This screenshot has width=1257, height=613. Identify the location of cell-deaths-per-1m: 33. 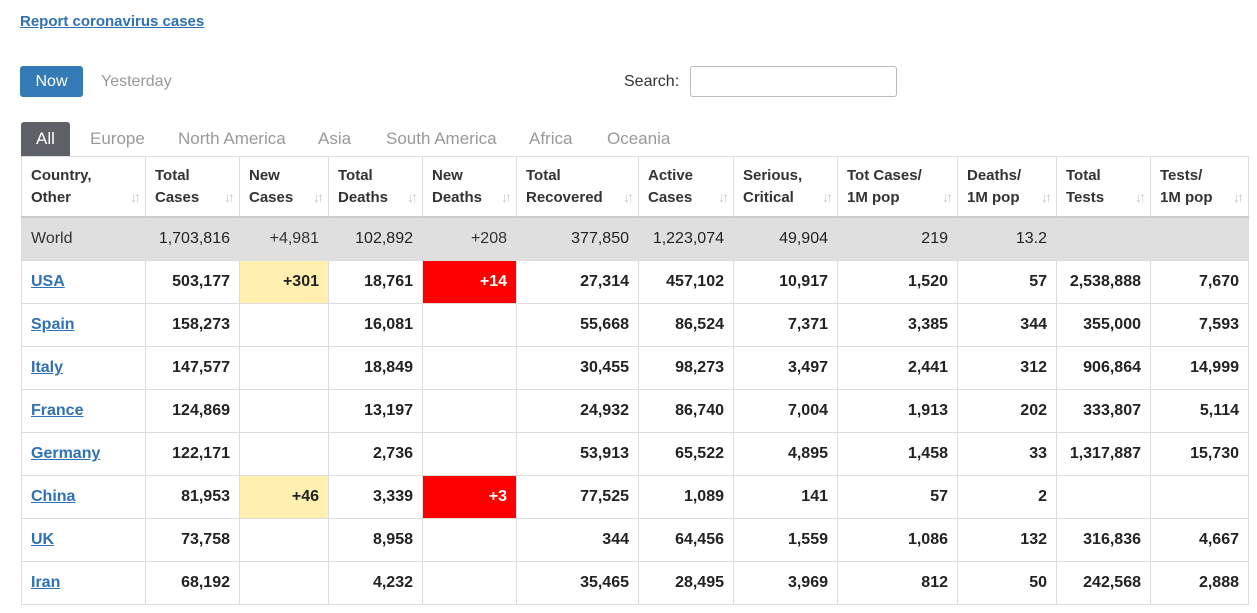
(1007, 454).